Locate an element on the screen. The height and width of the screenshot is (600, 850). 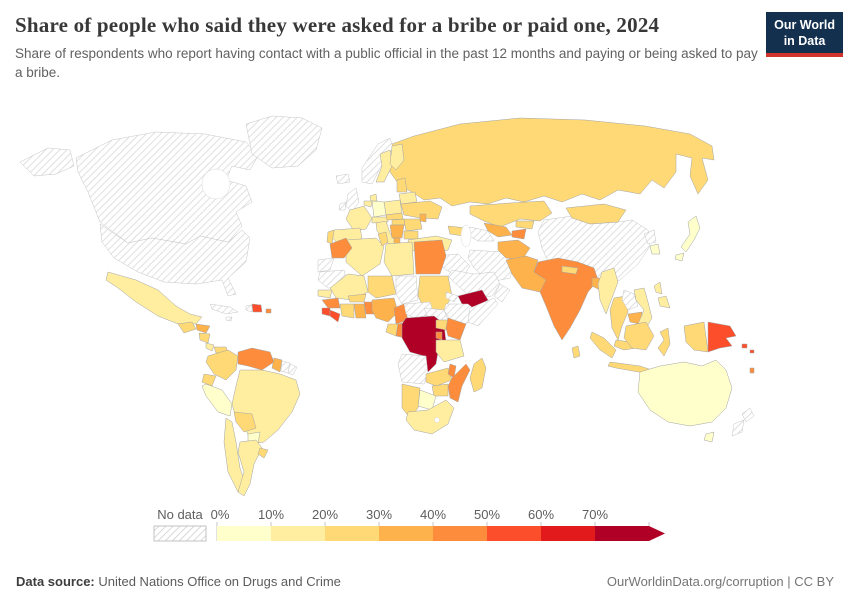
country-peru is located at coordinates (217, 400).